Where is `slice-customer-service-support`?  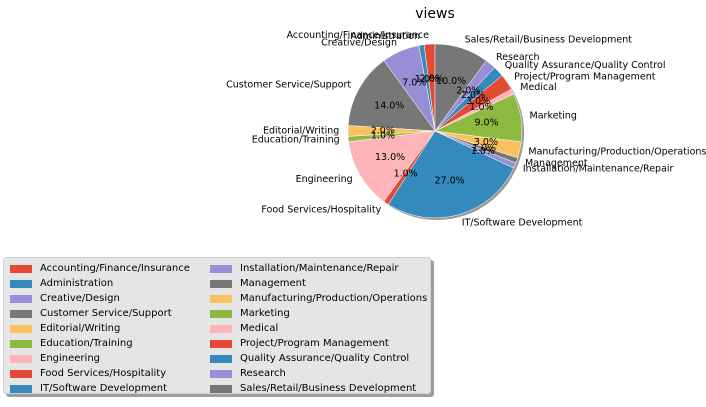 slice-customer-service-support is located at coordinates (391, 96).